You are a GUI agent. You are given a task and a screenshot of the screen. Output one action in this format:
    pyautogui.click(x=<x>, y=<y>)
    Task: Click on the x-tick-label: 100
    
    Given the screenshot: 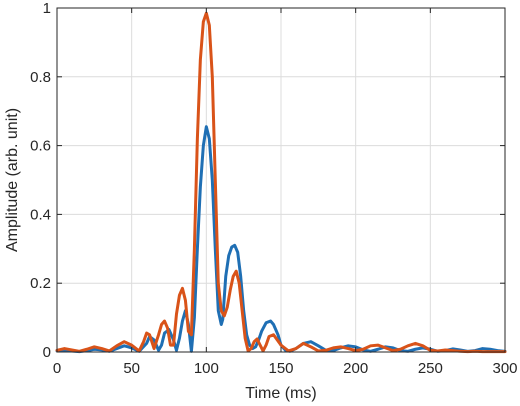 What is the action you would take?
    pyautogui.click(x=206, y=368)
    